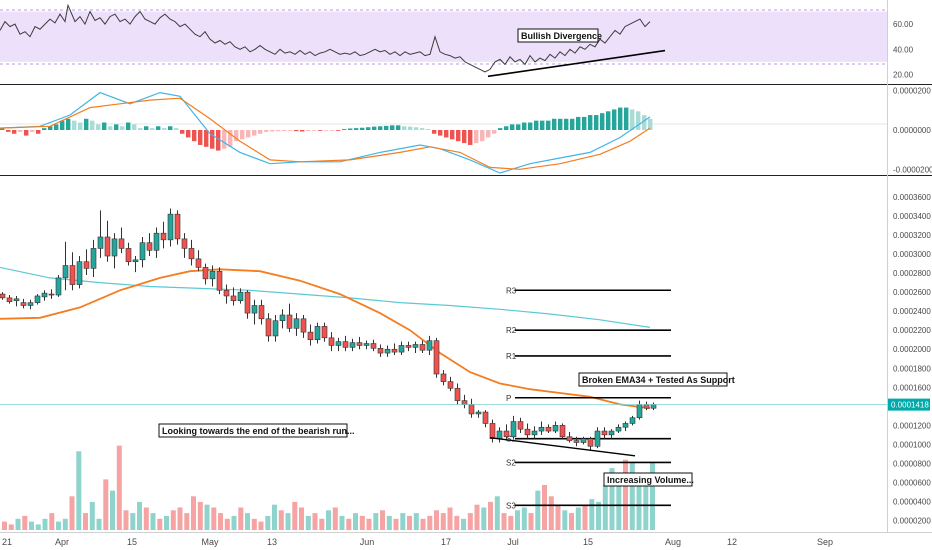  What do you see at coordinates (912, 216) in the screenshot?
I see `price-tick-label: 0.0003400` at bounding box center [912, 216].